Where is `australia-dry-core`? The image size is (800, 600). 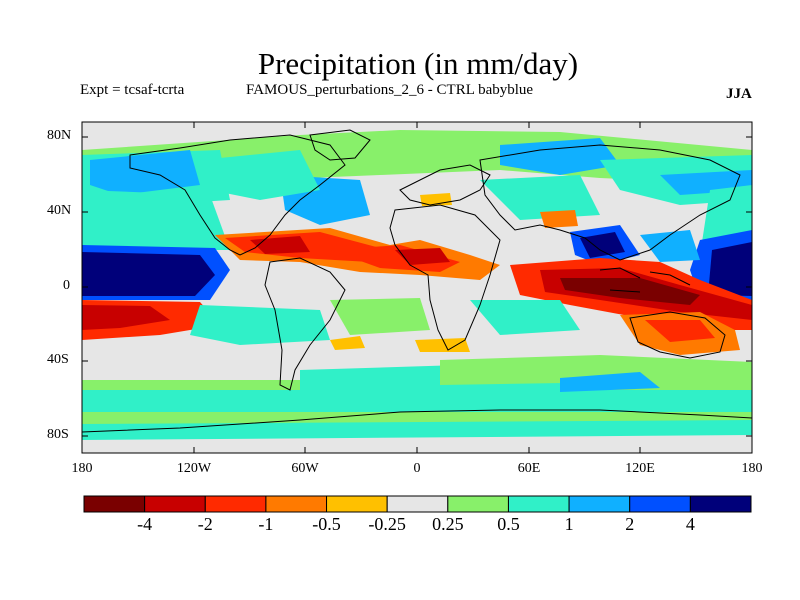 australia-dry-core is located at coordinates (680, 331).